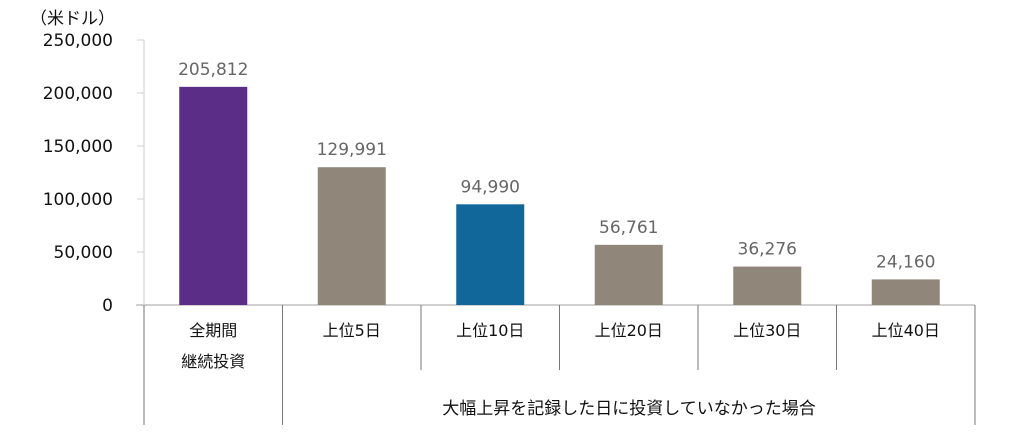 Image resolution: width=1024 pixels, height=433 pixels. What do you see at coordinates (352, 330) in the screenshot?
I see `category-label: 上位5日` at bounding box center [352, 330].